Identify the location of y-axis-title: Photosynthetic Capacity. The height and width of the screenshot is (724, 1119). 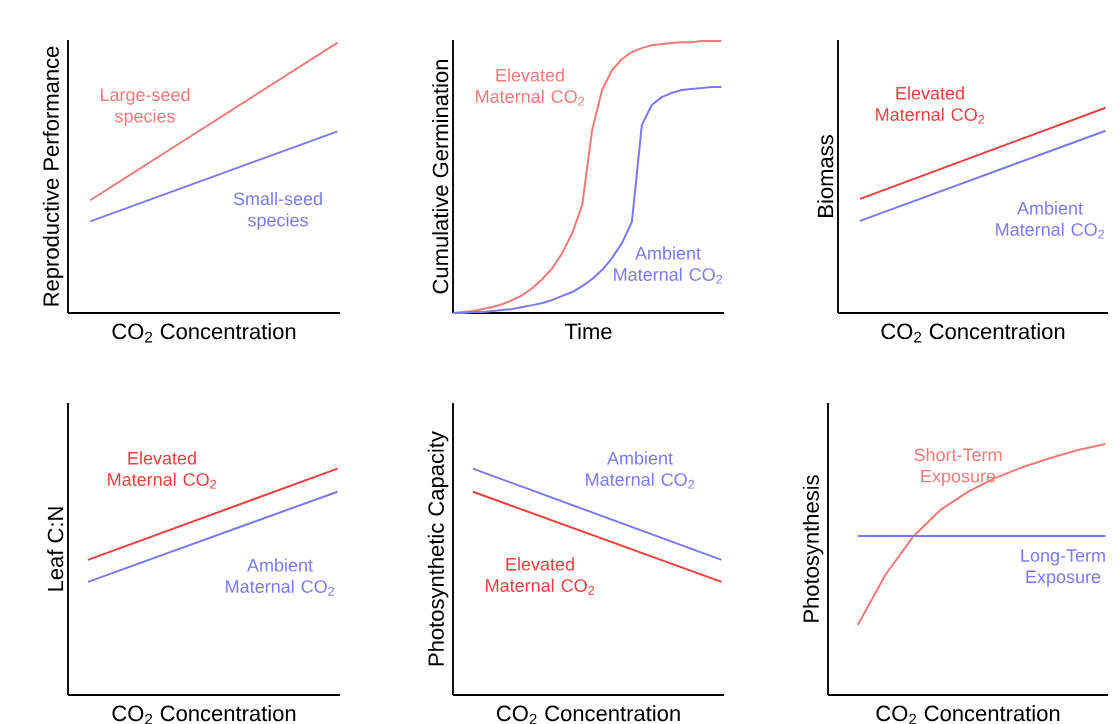
(438, 548).